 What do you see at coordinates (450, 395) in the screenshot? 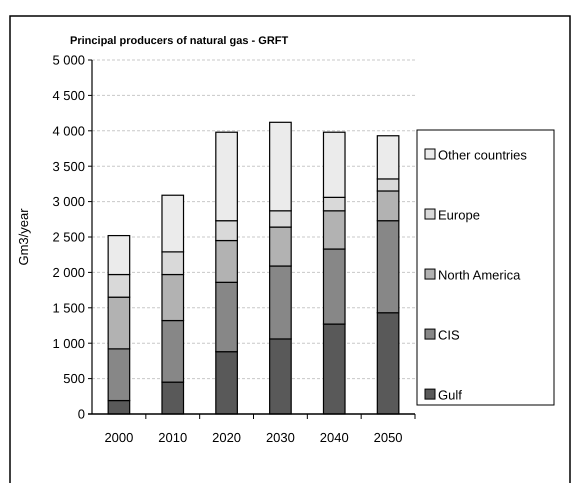
I see `legend-label: Gulf` at bounding box center [450, 395].